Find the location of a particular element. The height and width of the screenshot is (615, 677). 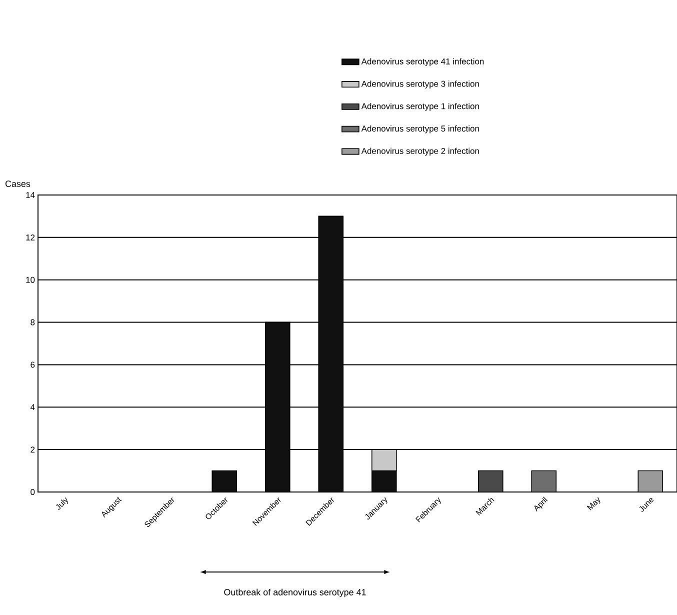

legend-label: Adenovirus serotype 5 infection is located at coordinates (420, 129).